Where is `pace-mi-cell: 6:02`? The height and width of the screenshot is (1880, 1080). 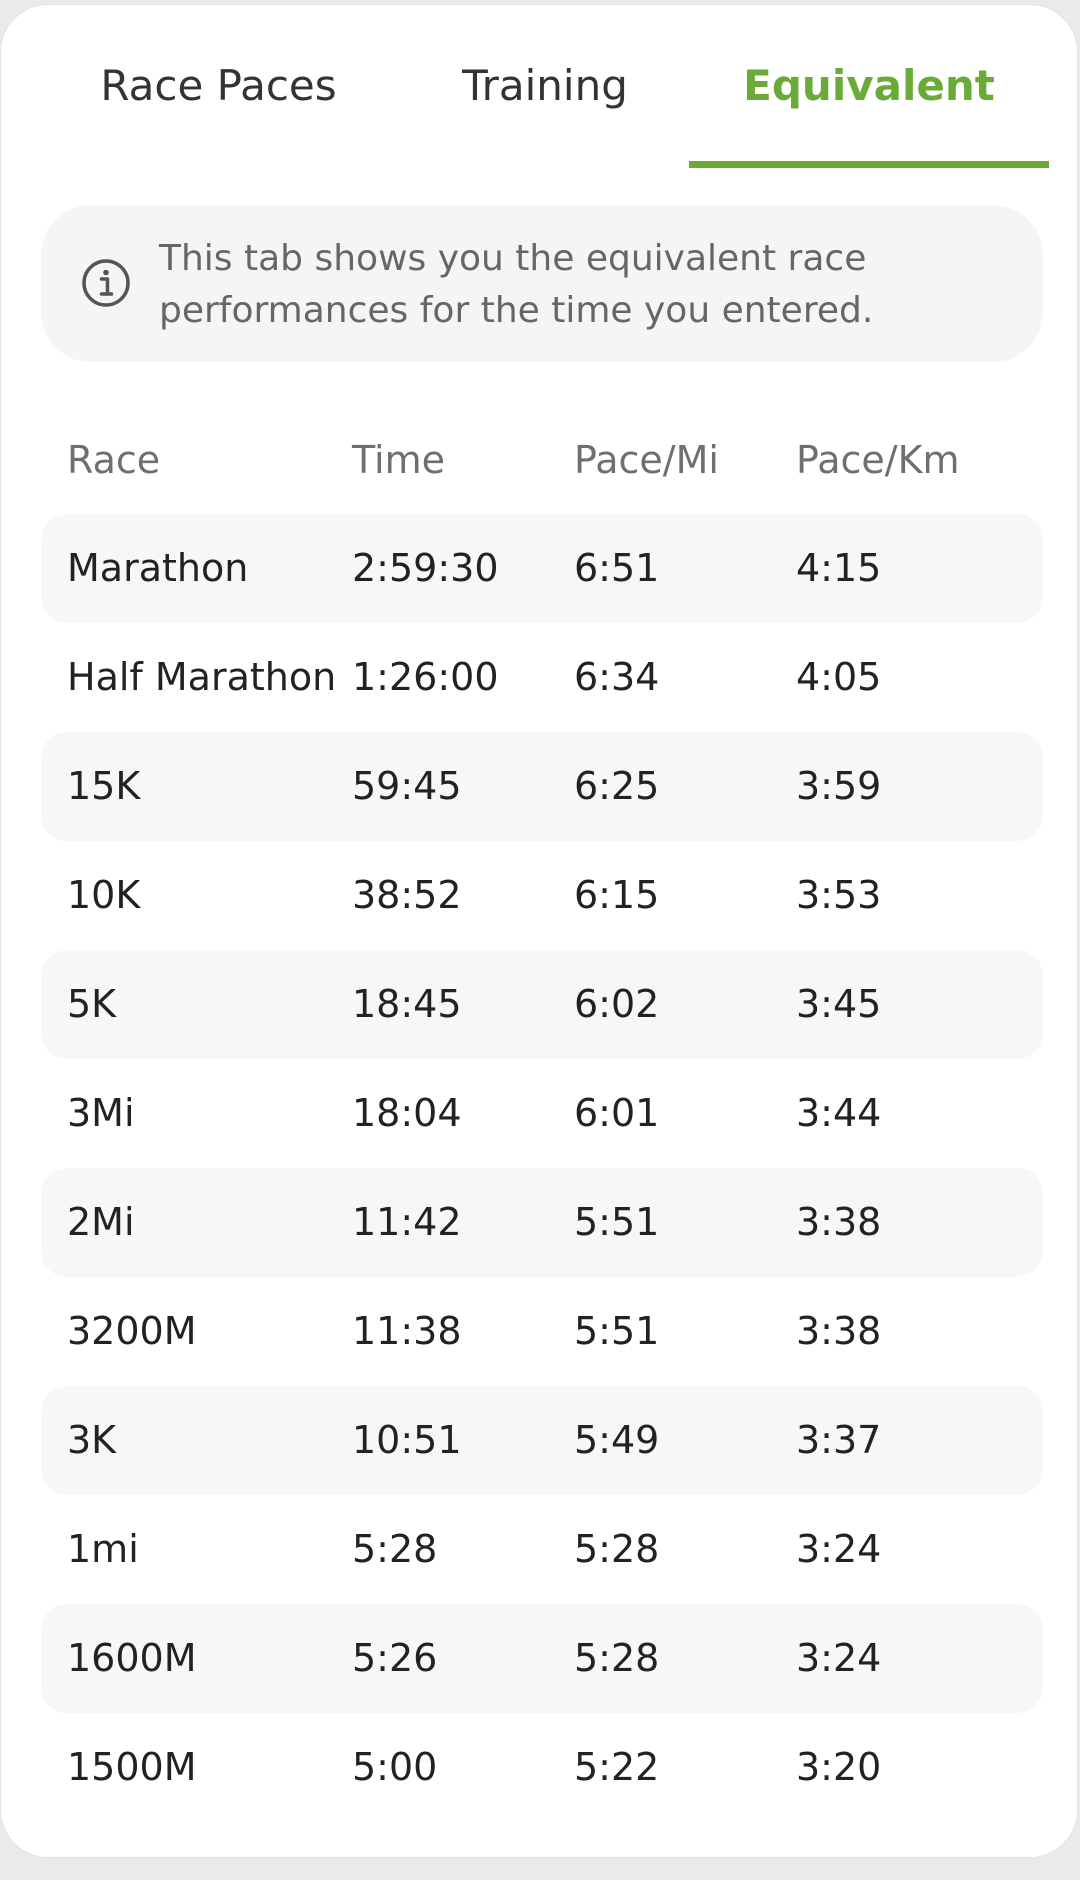
pace-mi-cell: 6:02 is located at coordinates (617, 1004).